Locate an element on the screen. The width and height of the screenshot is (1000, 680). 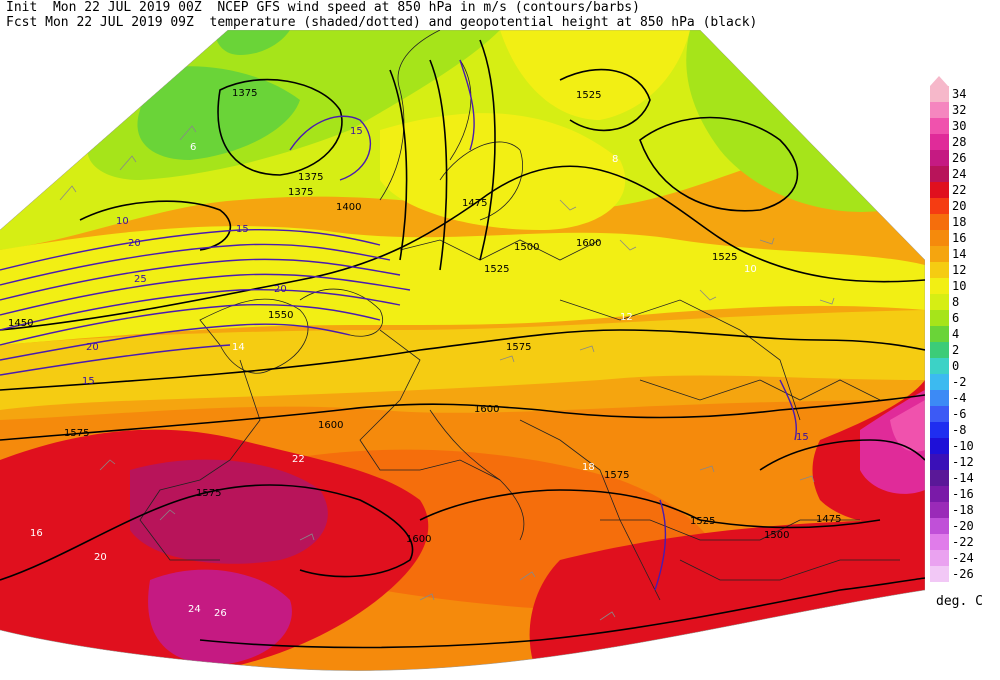
legend-entry: 24 is located at coordinates (963, 174).